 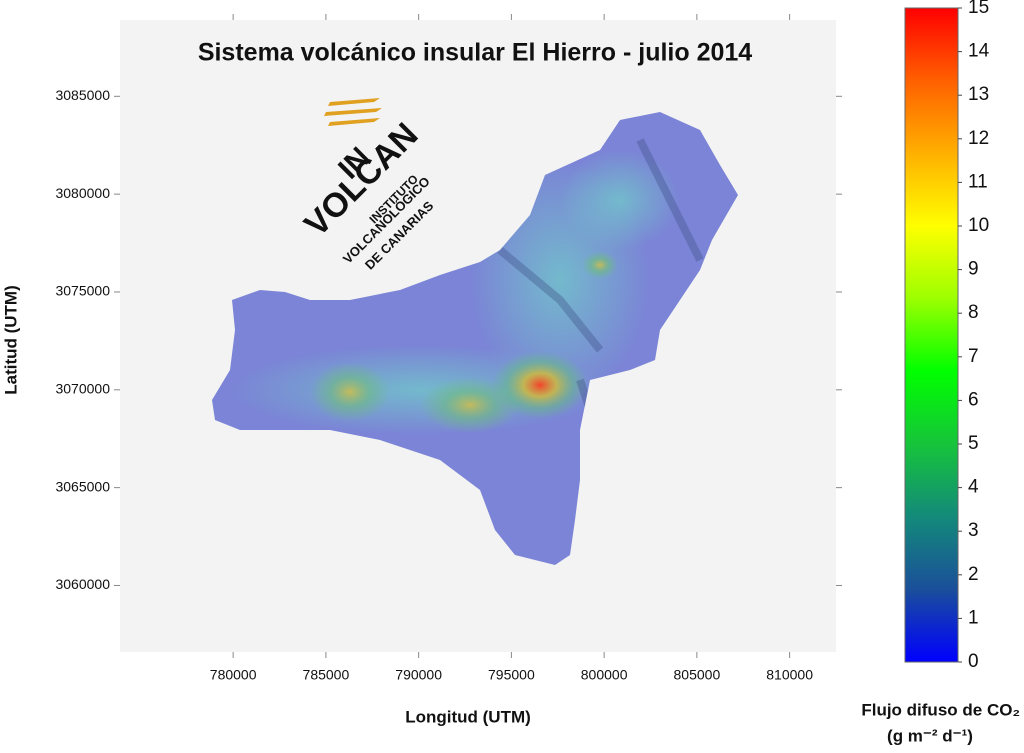 What do you see at coordinates (233, 675) in the screenshot?
I see `x-tick-label: 780000` at bounding box center [233, 675].